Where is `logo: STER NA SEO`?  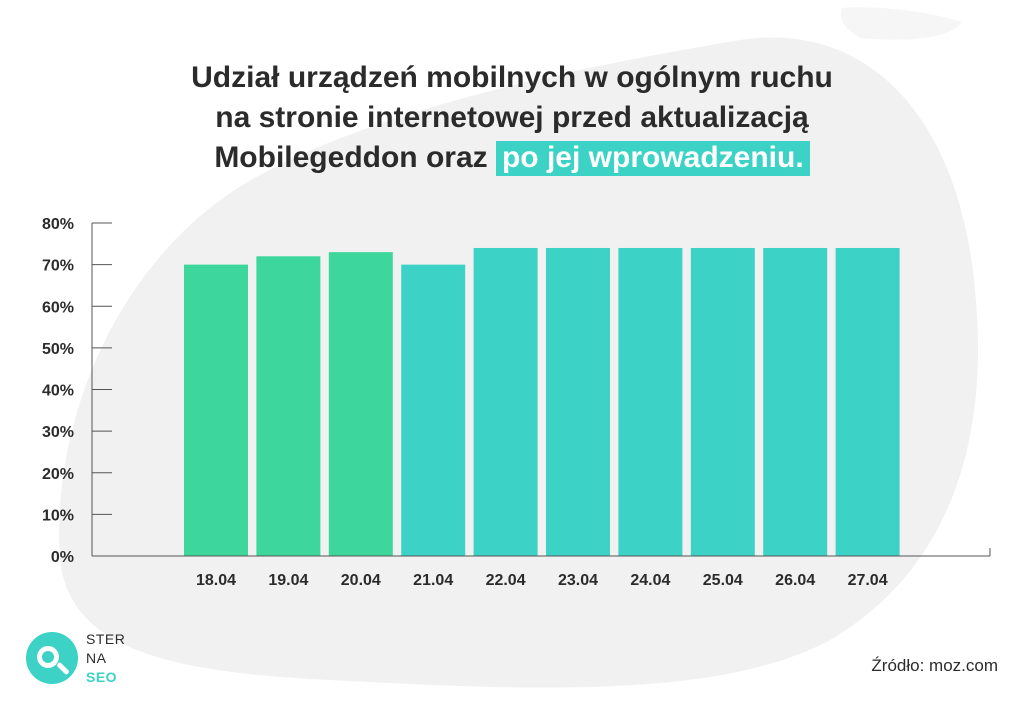
logo: STER NA SEO is located at coordinates (86, 660).